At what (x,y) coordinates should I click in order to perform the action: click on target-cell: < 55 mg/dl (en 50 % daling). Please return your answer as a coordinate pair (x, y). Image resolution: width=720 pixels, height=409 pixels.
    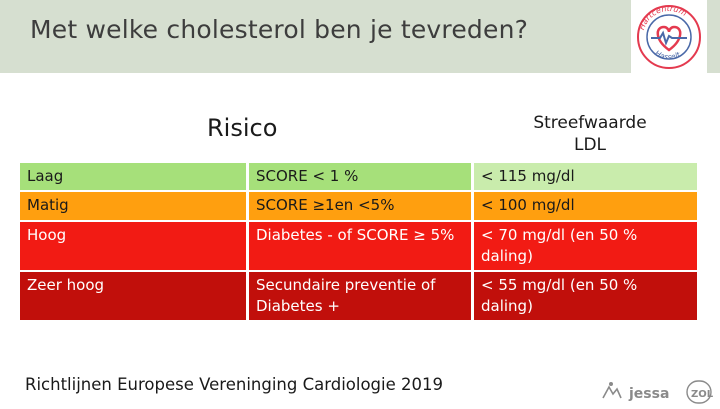
    Looking at the image, I should click on (585, 296).